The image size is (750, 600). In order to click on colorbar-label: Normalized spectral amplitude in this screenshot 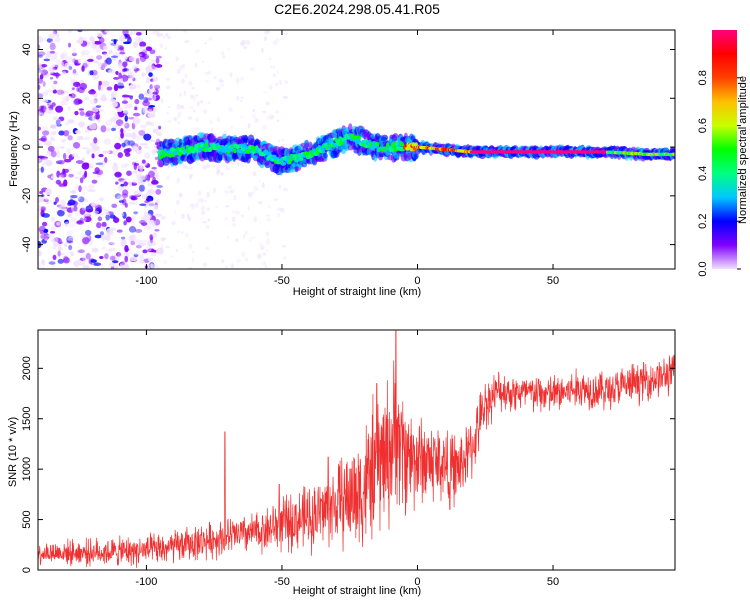, I will do `click(743, 150)`.